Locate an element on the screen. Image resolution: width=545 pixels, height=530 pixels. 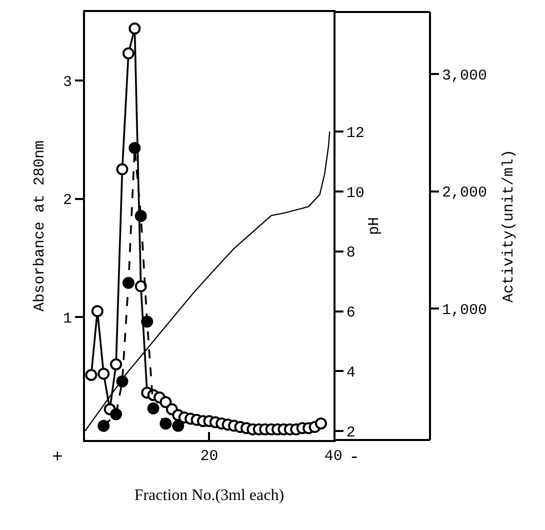
y2-axis-title: pH is located at coordinates (374, 226).